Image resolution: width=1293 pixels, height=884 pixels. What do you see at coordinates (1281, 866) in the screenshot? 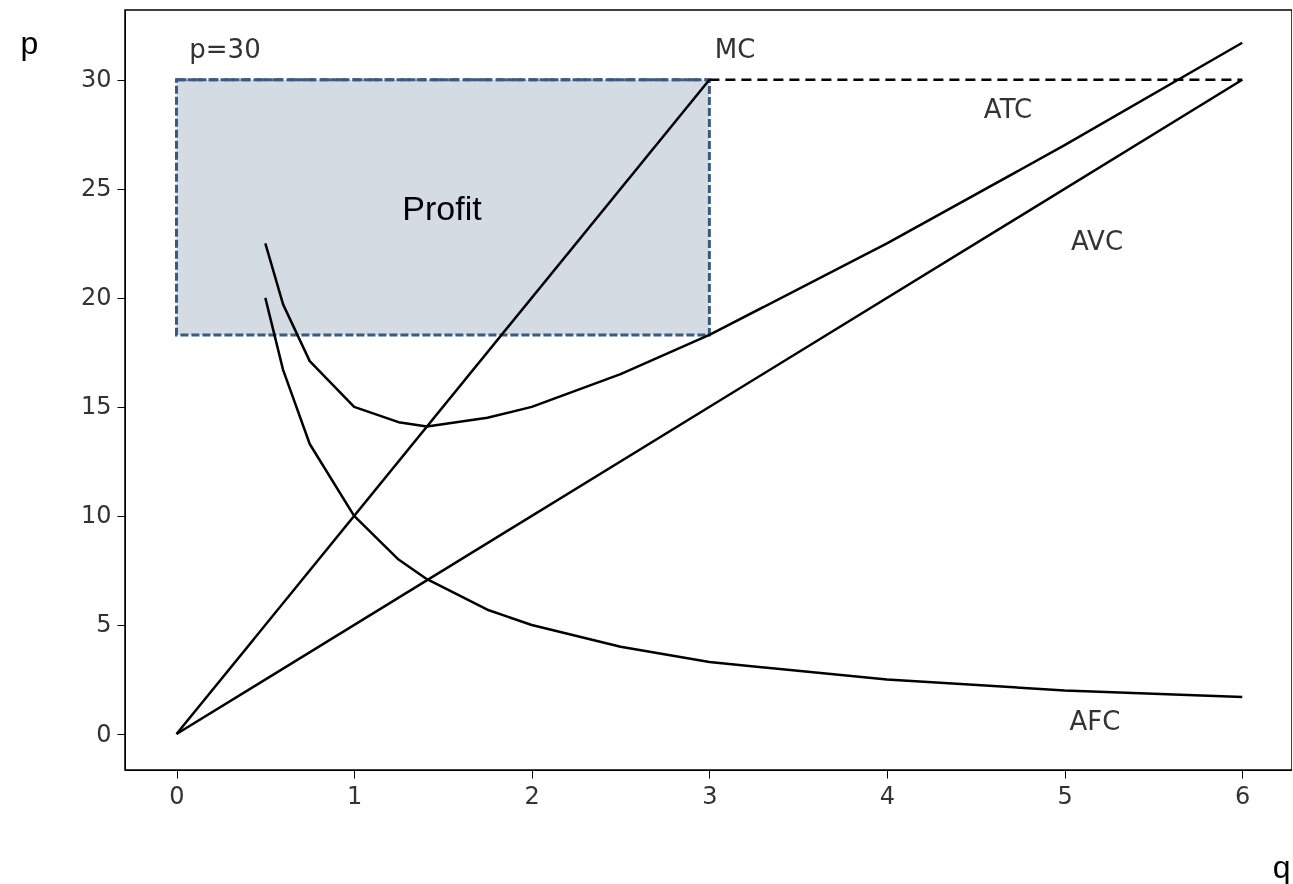
I see `x-axis-title: q` at bounding box center [1281, 866].